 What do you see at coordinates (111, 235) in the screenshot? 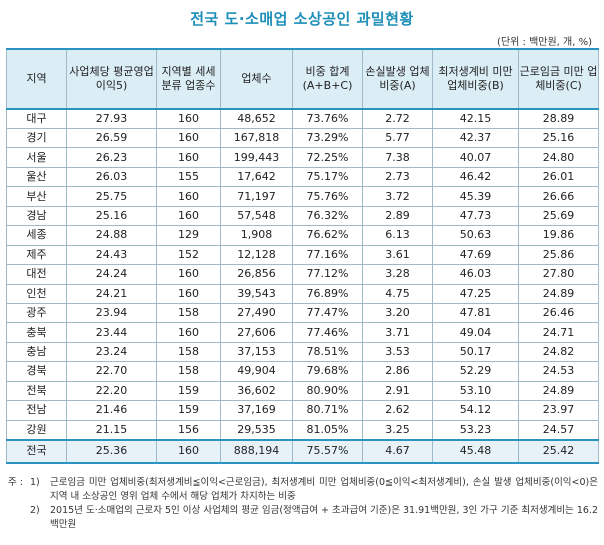
I see `value-cell: 24.88` at bounding box center [111, 235].